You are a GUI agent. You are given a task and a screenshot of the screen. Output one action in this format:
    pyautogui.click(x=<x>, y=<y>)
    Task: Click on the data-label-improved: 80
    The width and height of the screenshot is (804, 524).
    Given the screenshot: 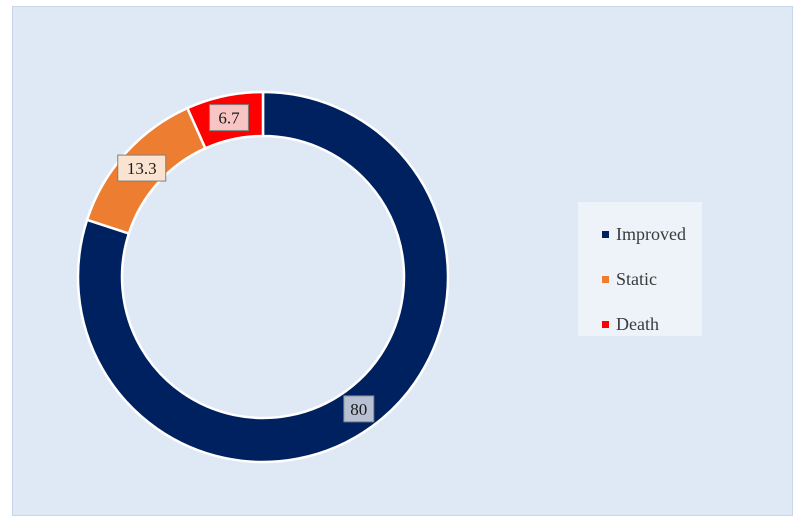 What is the action you would take?
    pyautogui.click(x=358, y=409)
    